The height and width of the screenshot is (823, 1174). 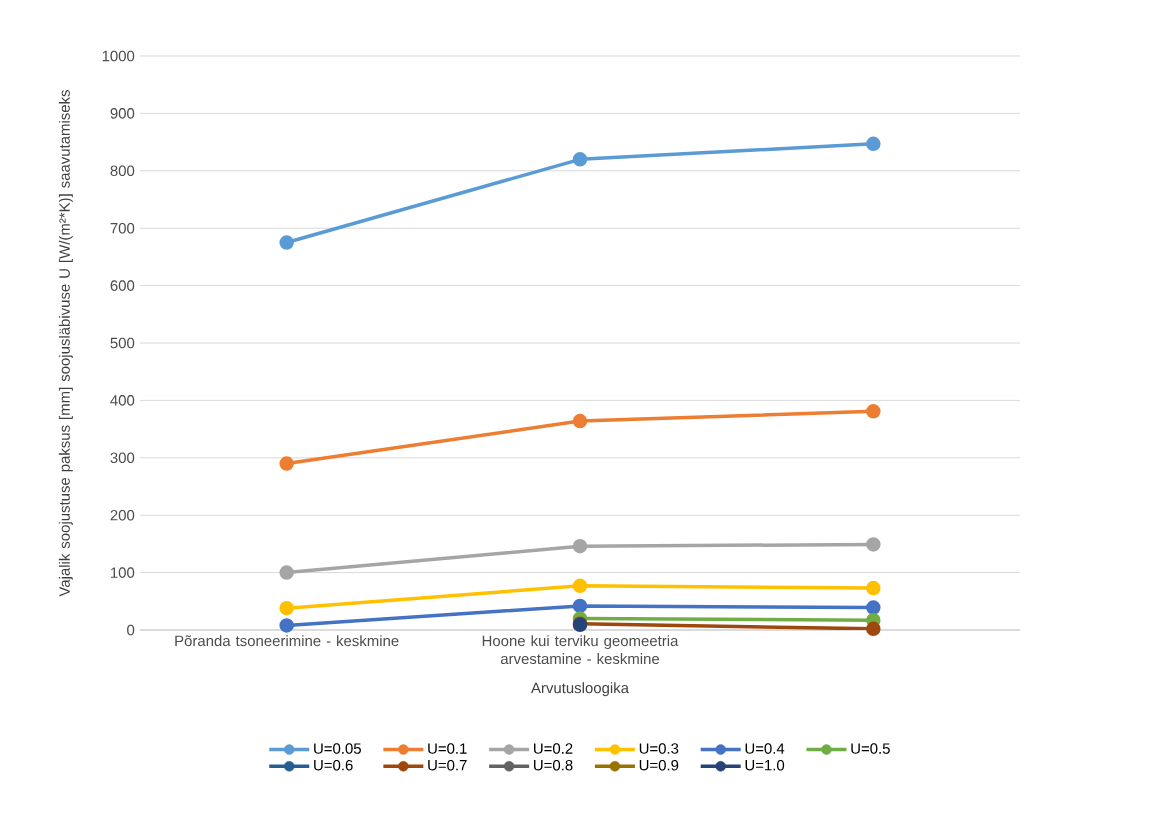 What do you see at coordinates (122, 343) in the screenshot?
I see `y-tick-label: 500` at bounding box center [122, 343].